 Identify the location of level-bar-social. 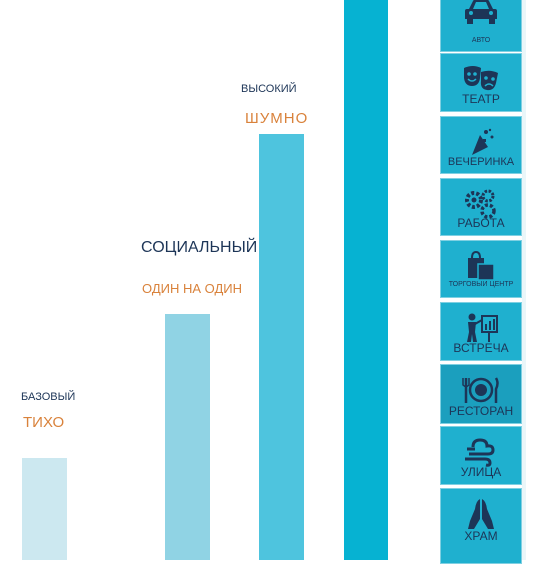
(187, 437).